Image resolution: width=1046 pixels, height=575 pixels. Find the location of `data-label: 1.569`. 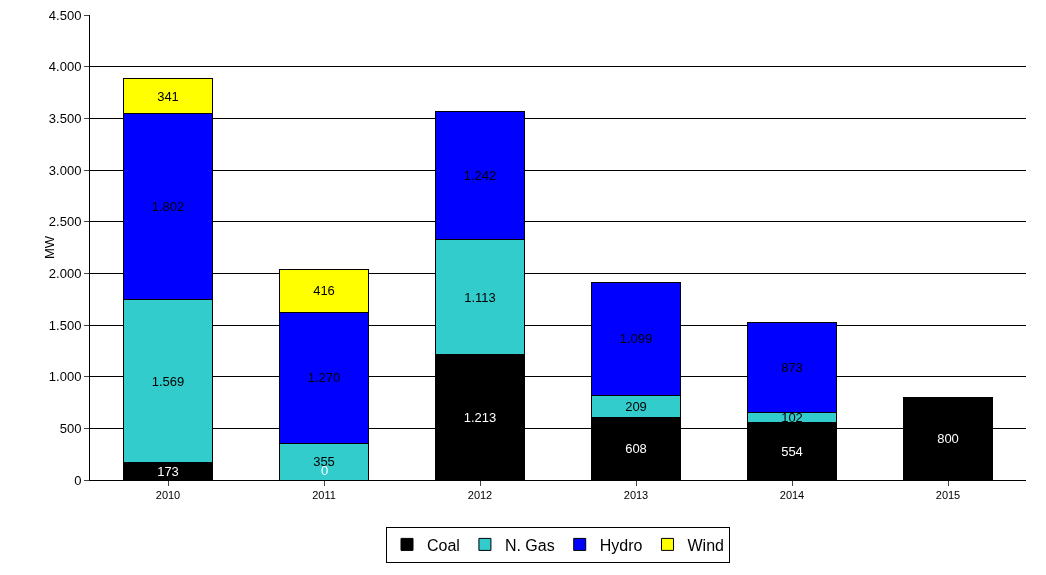

data-label: 1.569 is located at coordinates (168, 381).